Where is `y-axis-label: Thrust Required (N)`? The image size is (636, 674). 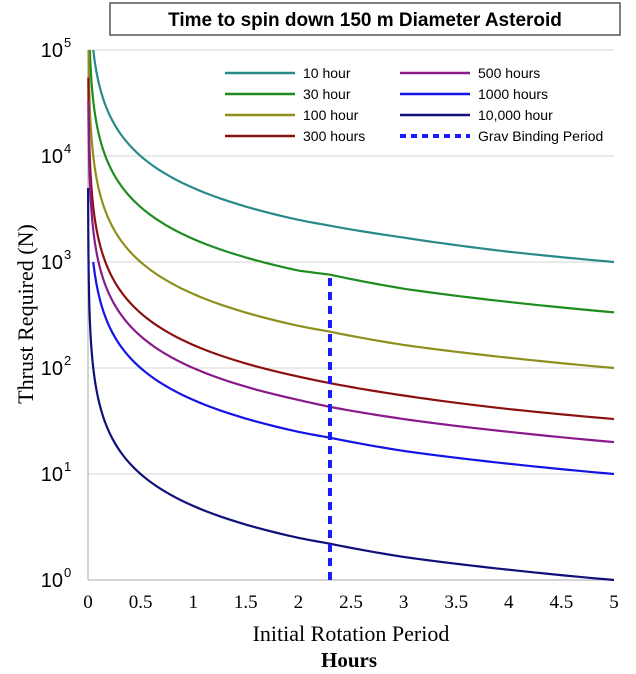
y-axis-label: Thrust Required (N) is located at coordinates (25, 314).